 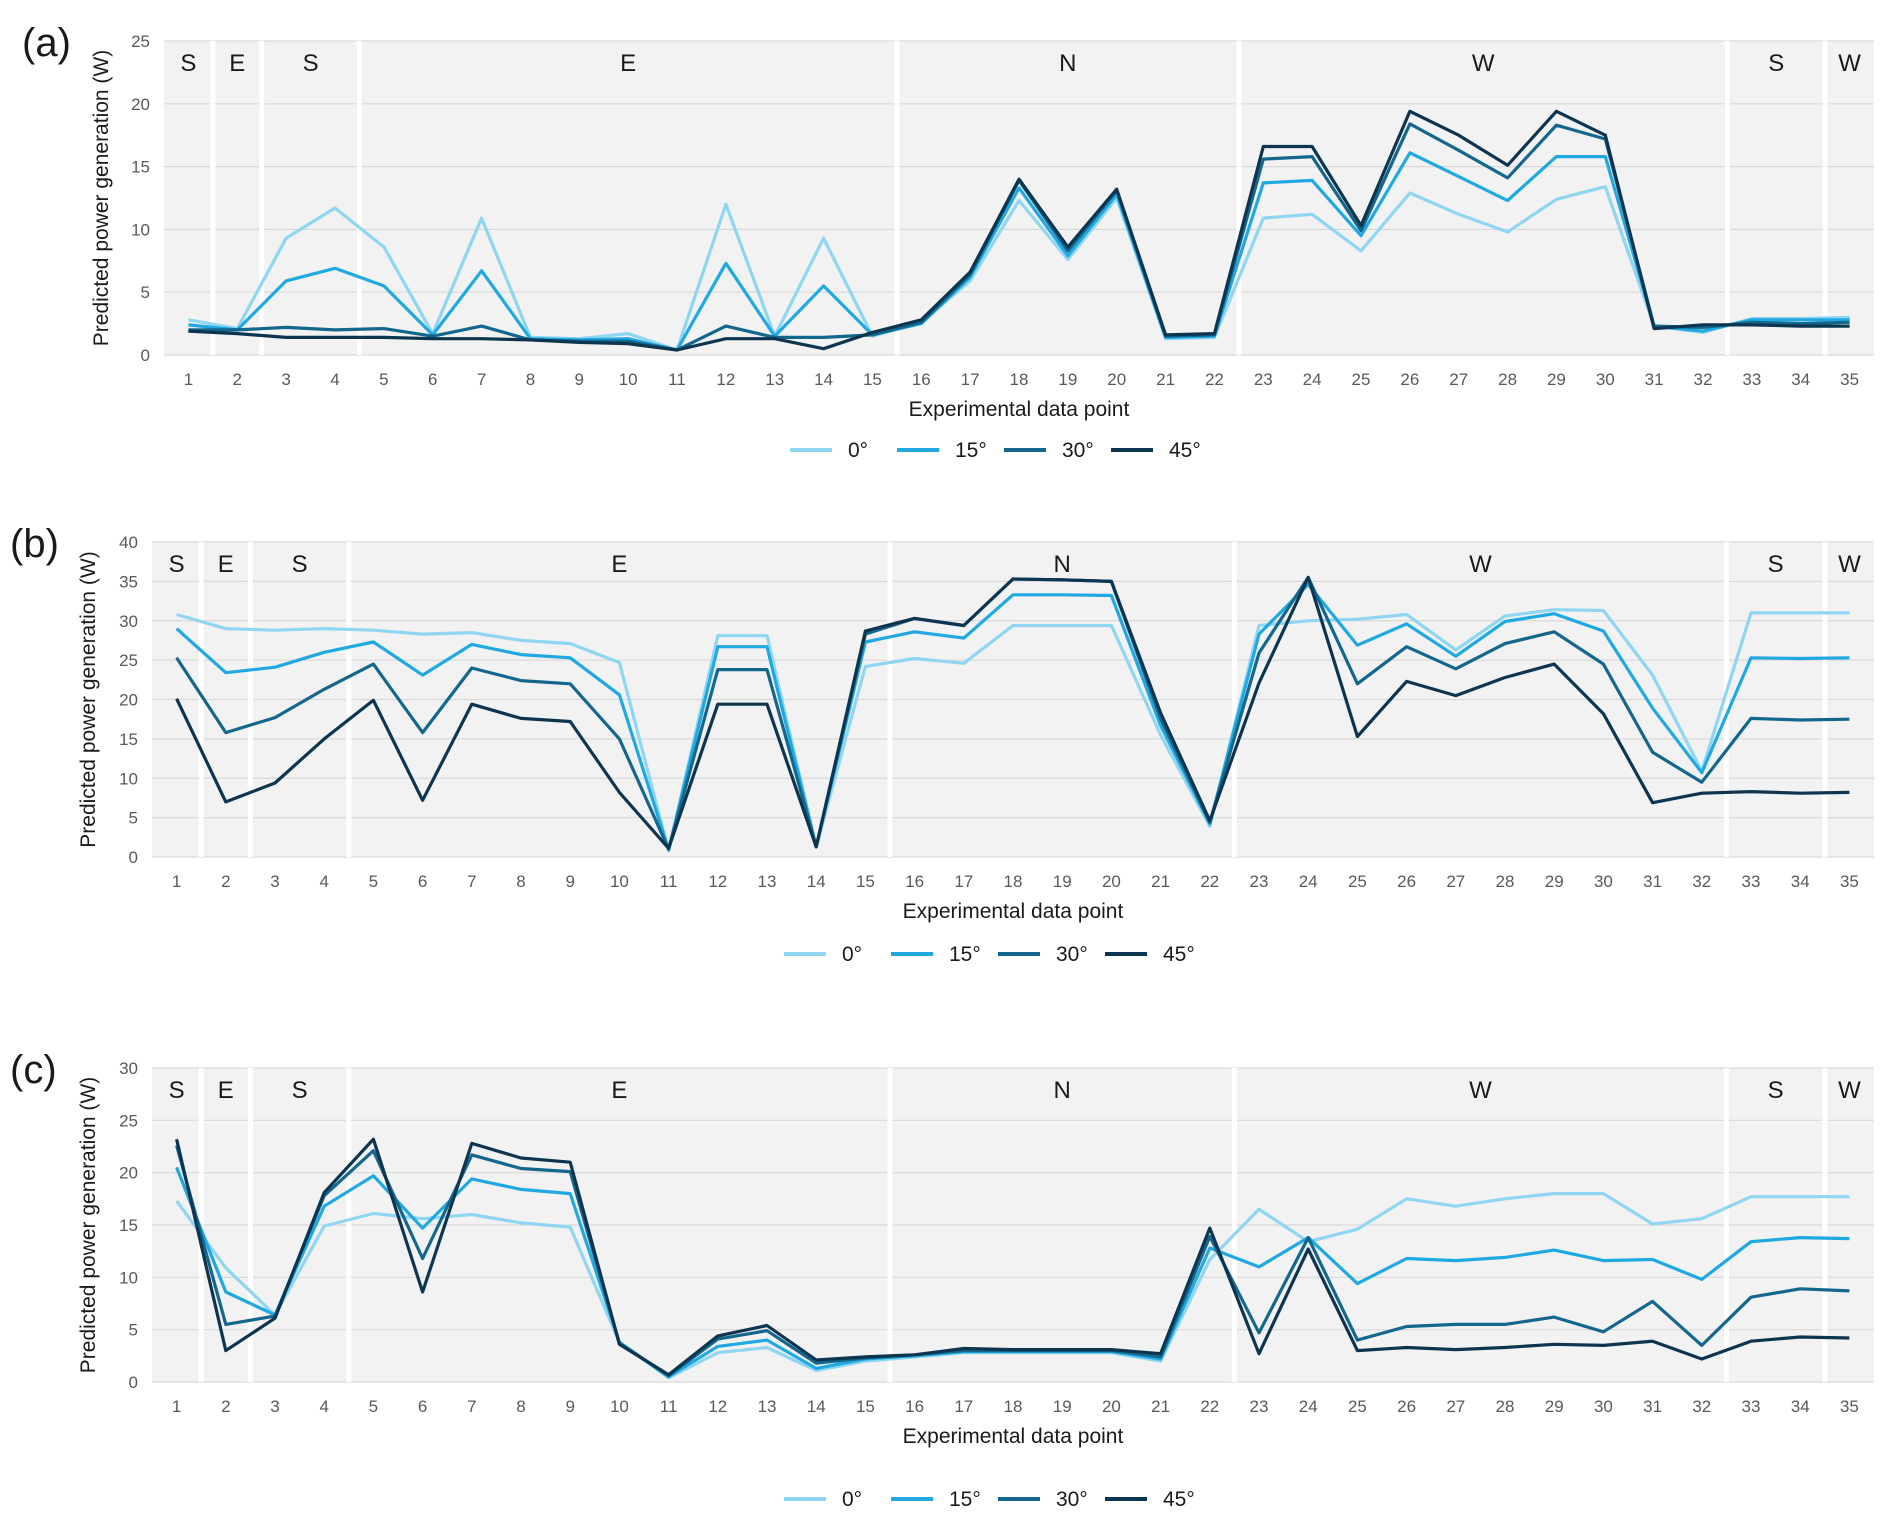 What do you see at coordinates (1701, 881) in the screenshot?
I see `x-tick-label: 32` at bounding box center [1701, 881].